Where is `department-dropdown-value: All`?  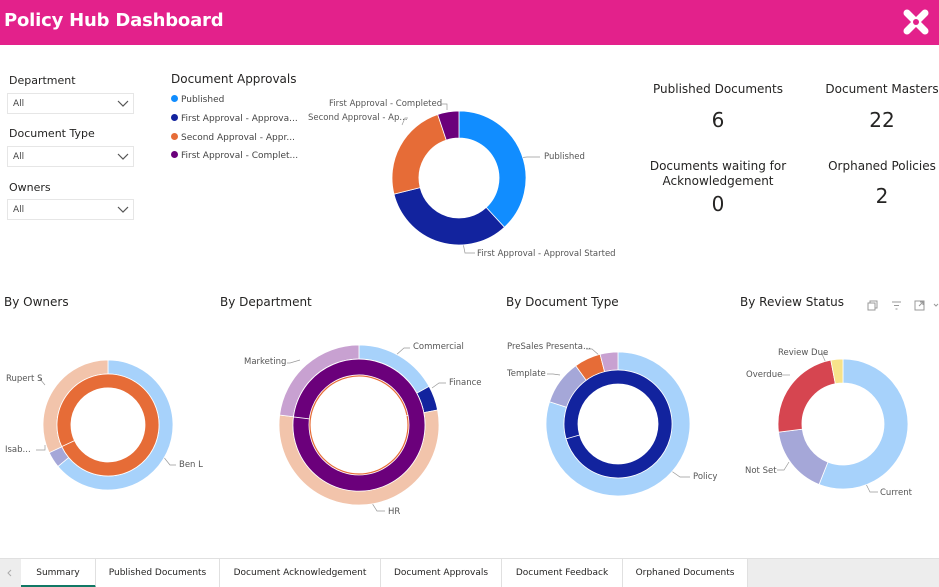 department-dropdown-value: All is located at coordinates (19, 104).